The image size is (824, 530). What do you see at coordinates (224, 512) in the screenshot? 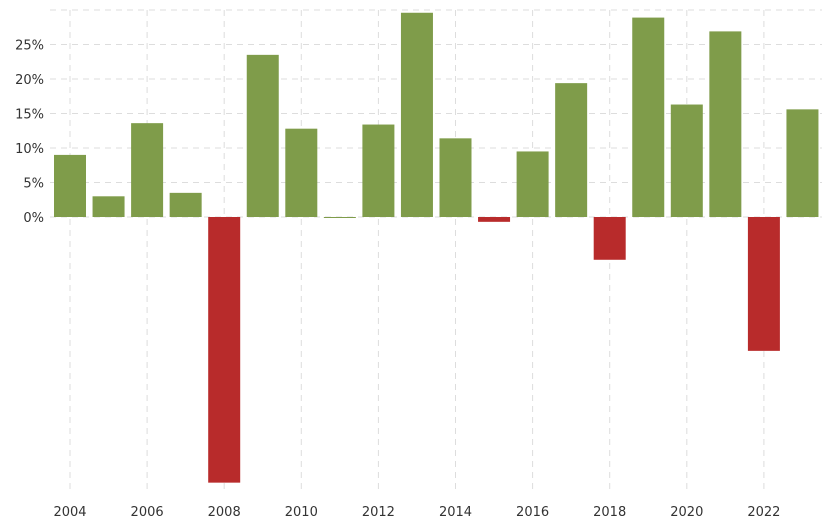
I see `x-tick-label: 2008` at bounding box center [224, 512].